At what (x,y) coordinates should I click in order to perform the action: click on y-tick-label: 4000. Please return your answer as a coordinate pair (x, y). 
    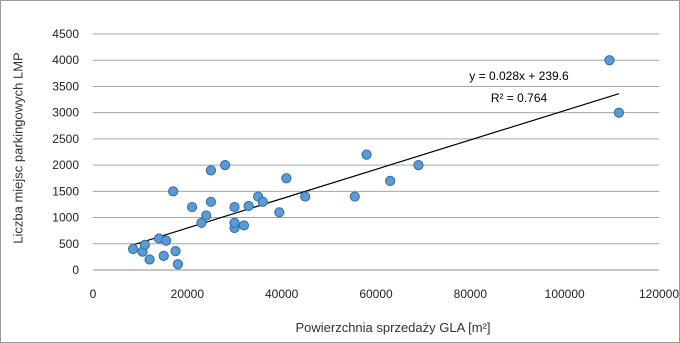
    Looking at the image, I should click on (65, 60).